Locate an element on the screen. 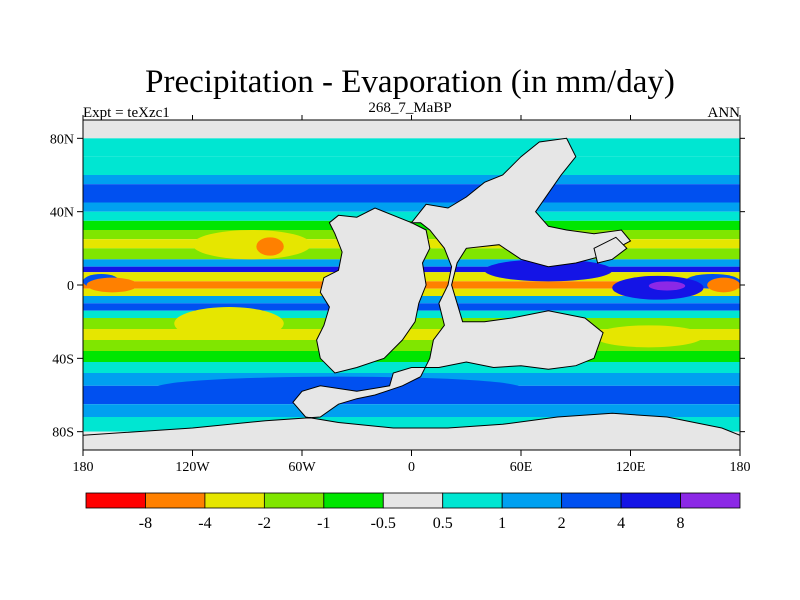  right-label: ANN is located at coordinates (724, 113).